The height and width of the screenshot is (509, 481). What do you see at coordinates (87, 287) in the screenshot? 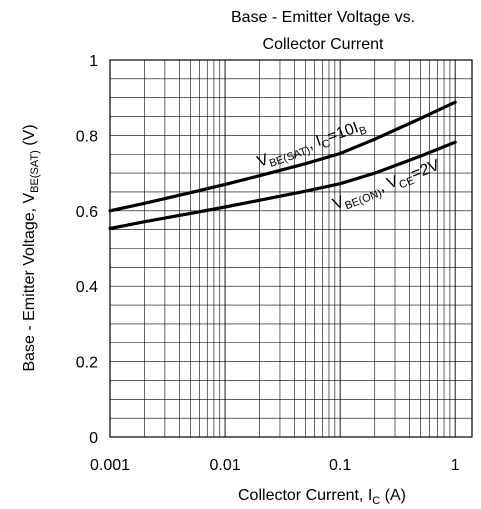
I see `y-tick-label: 0.4` at bounding box center [87, 287].